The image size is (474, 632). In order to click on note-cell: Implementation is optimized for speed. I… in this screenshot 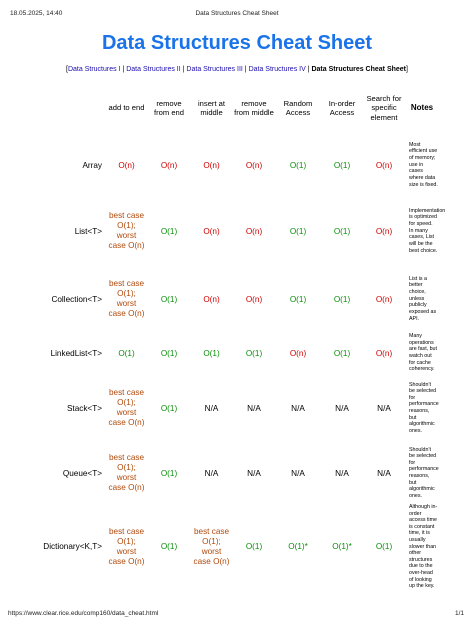, I will do `click(427, 230)`.